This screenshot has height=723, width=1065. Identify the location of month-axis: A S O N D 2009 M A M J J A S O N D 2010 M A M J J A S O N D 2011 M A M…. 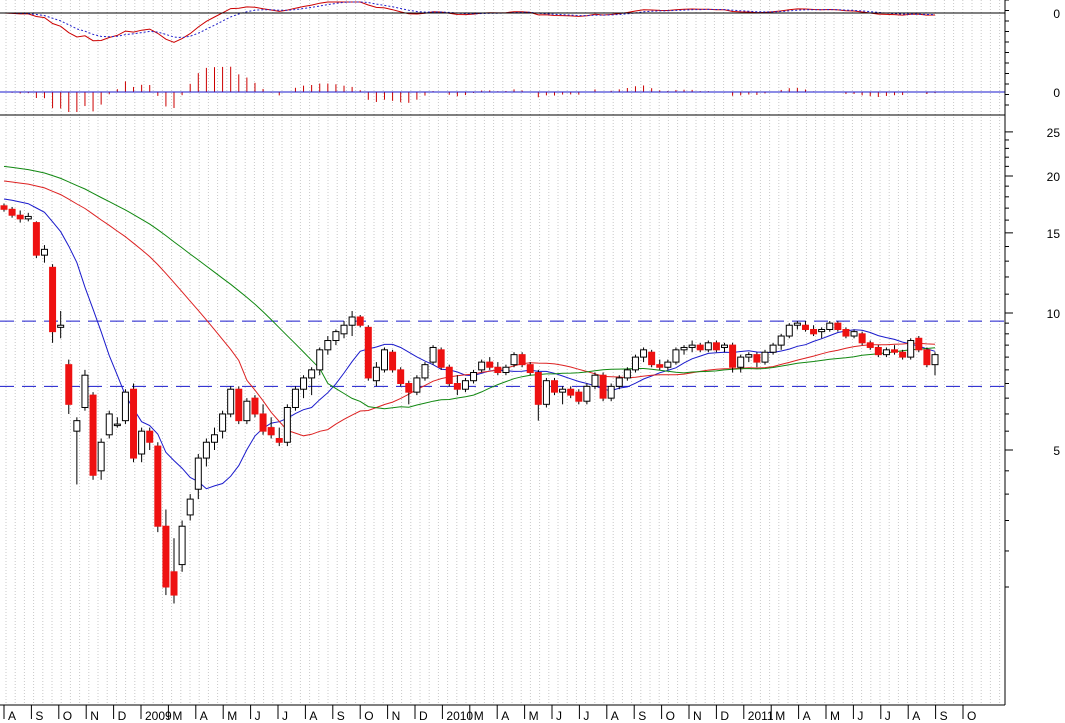
(489, 714).